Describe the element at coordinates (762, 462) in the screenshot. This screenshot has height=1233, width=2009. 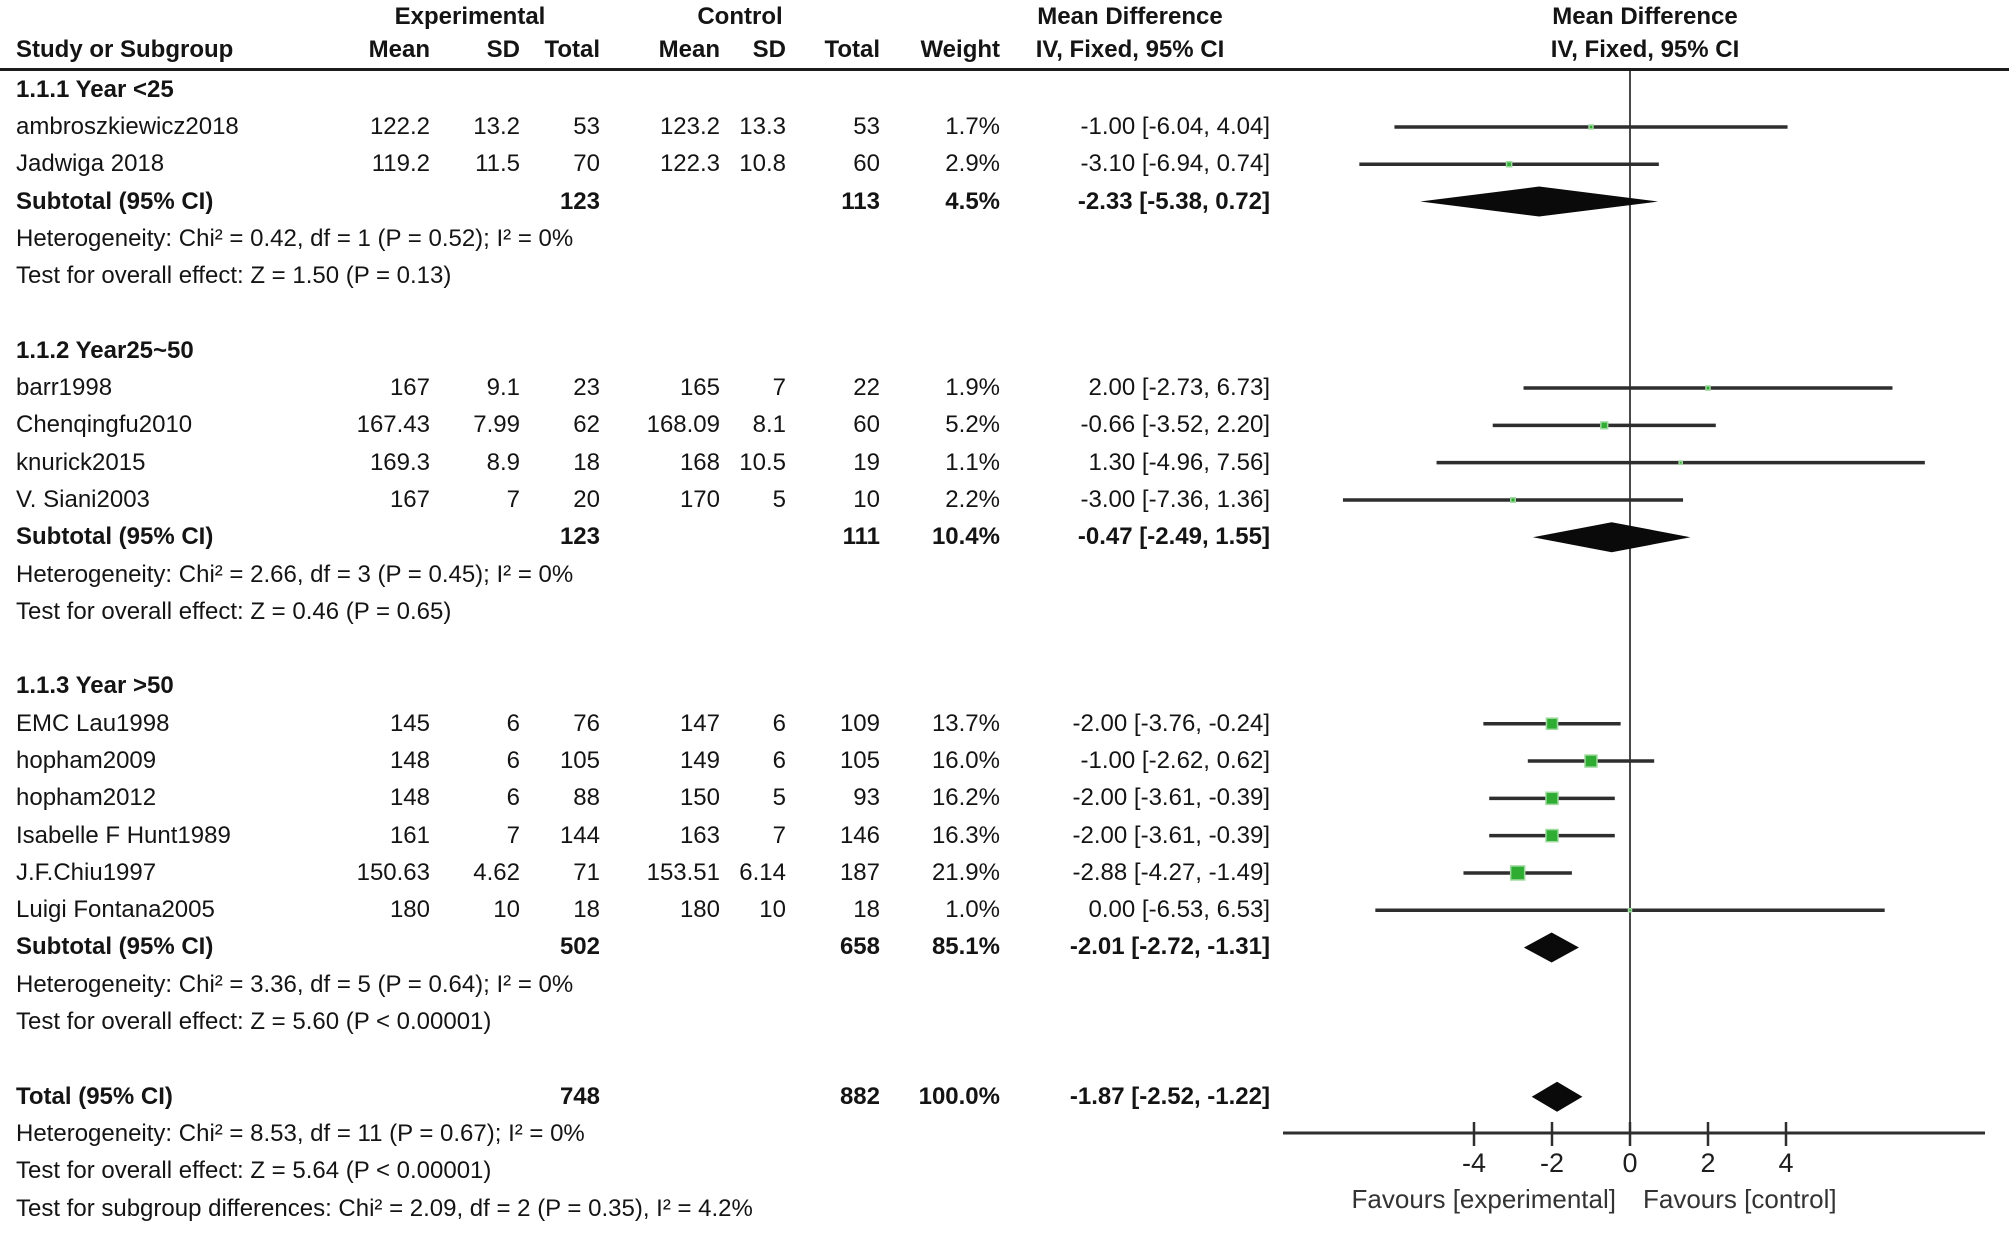
I see `ctrl-sd: 10.5` at that location.